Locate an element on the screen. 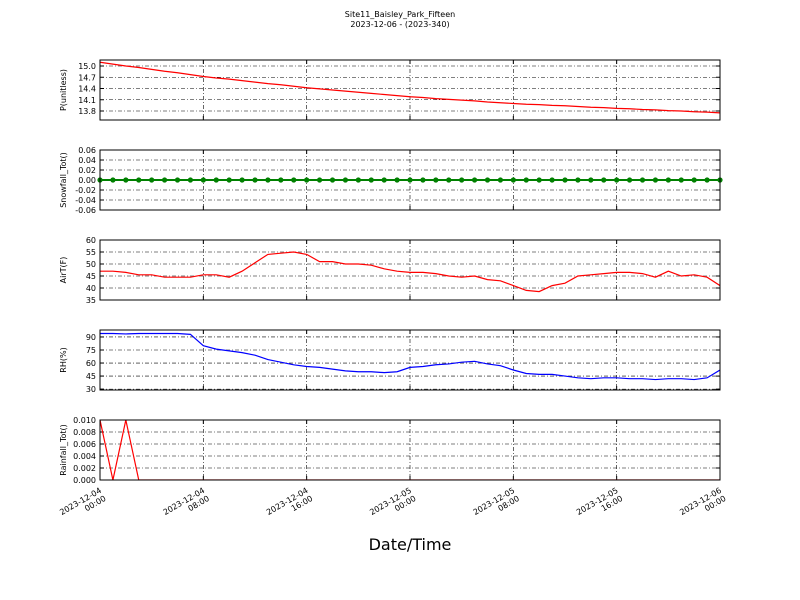  y-tick-label: 14.4 is located at coordinates (87, 89).